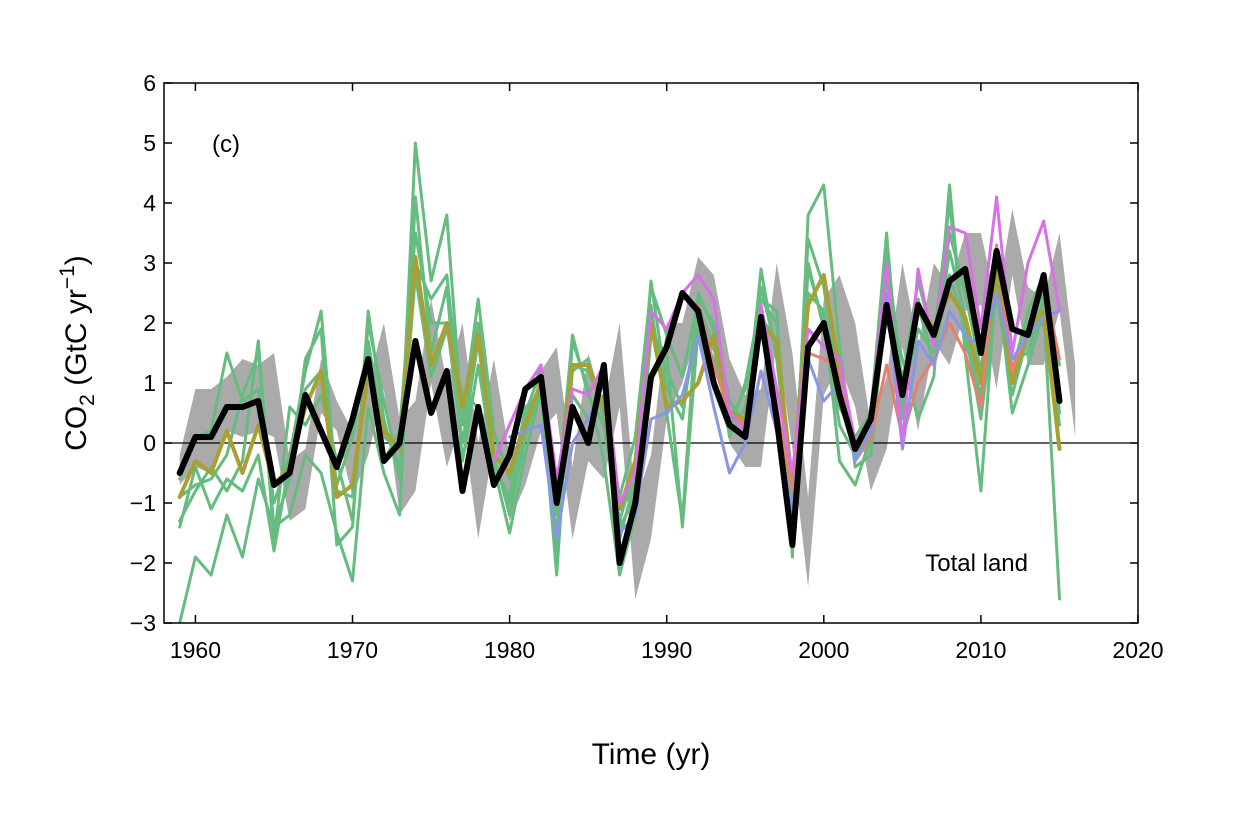 This screenshot has width=1248, height=828. Describe the element at coordinates (509, 650) in the screenshot. I see `x-tick-label: 1980` at that location.